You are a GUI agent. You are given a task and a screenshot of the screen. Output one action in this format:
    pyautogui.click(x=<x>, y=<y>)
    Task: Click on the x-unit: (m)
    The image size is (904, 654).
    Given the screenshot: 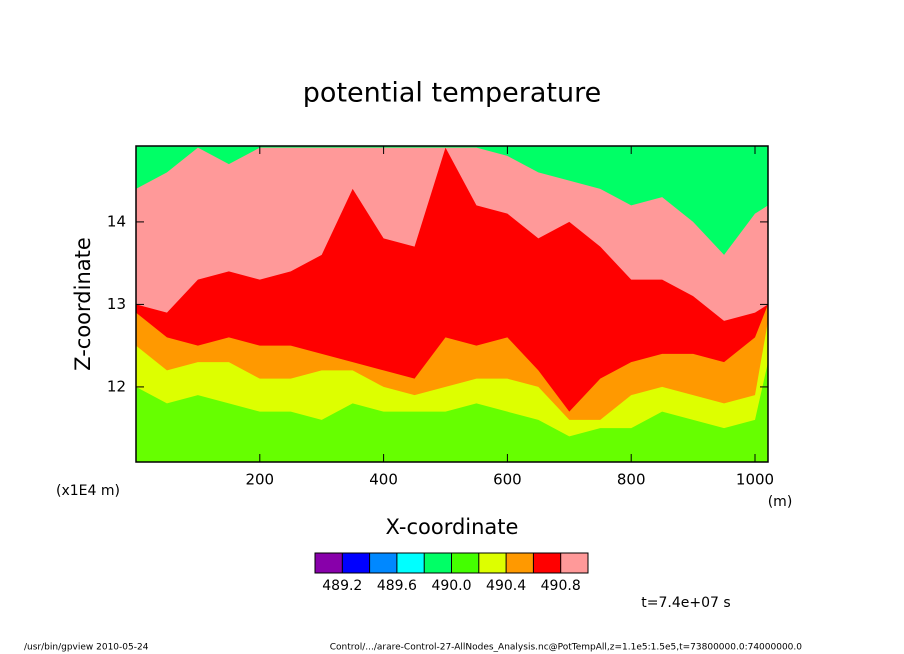 What is the action you would take?
    pyautogui.click(x=780, y=502)
    